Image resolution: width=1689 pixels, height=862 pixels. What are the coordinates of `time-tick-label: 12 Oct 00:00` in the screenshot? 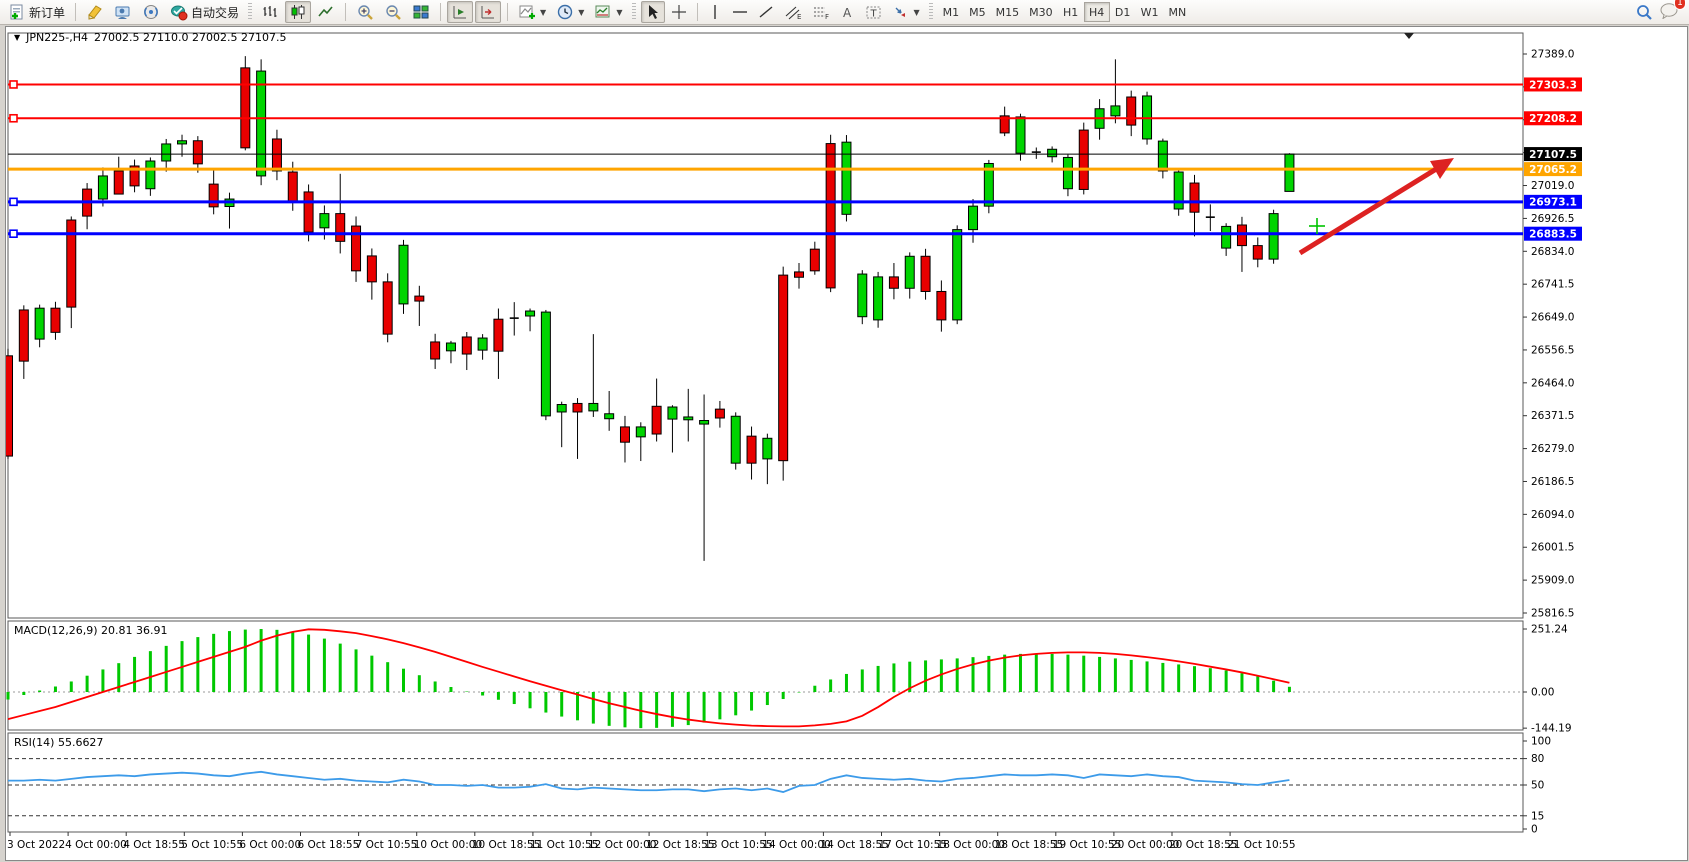 It's located at (622, 845).